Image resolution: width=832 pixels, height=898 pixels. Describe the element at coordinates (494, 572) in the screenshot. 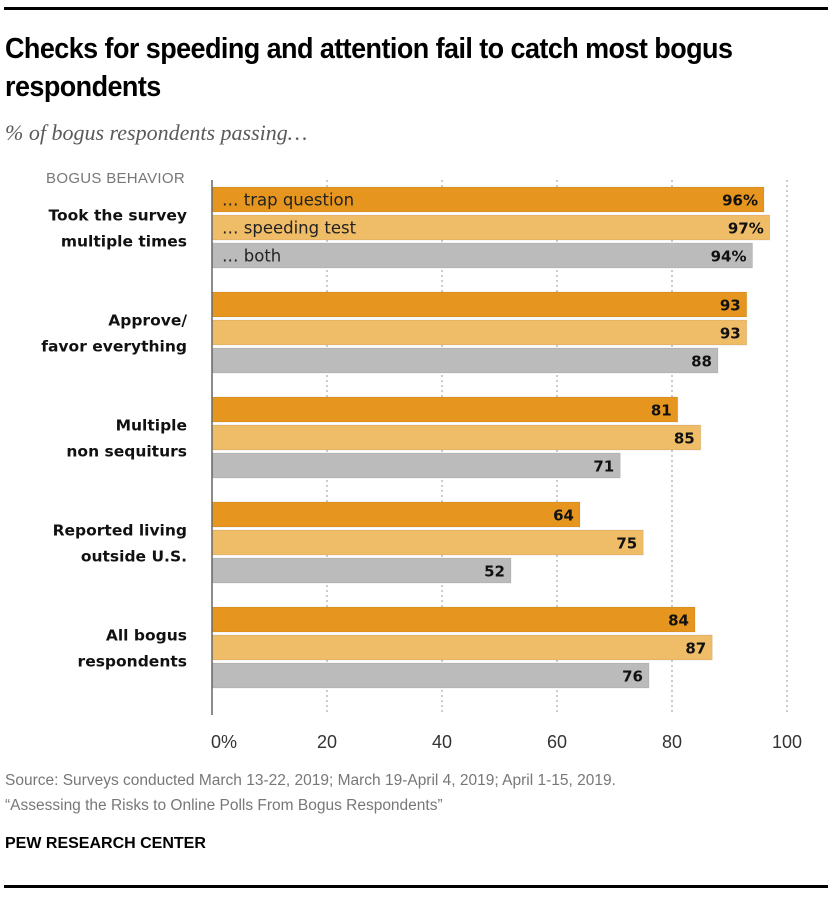

I see `value-label-4-3: 52` at that location.